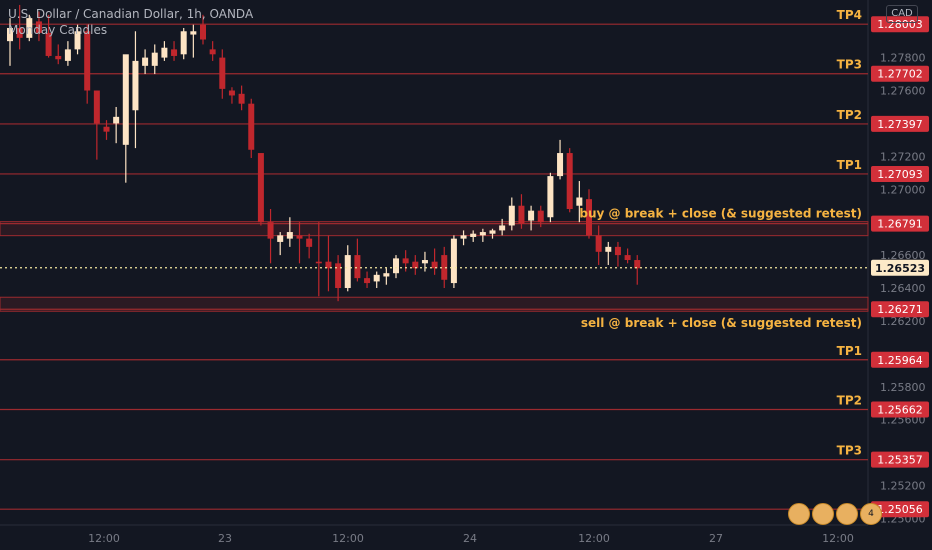 The height and width of the screenshot is (550, 932). I want to click on level-label: TP4, so click(849, 15).